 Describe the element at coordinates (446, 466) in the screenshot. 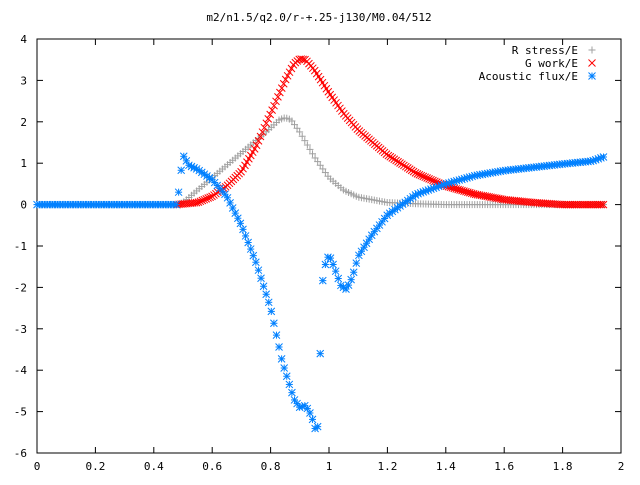

I see `x-tick-label: 1.4` at that location.